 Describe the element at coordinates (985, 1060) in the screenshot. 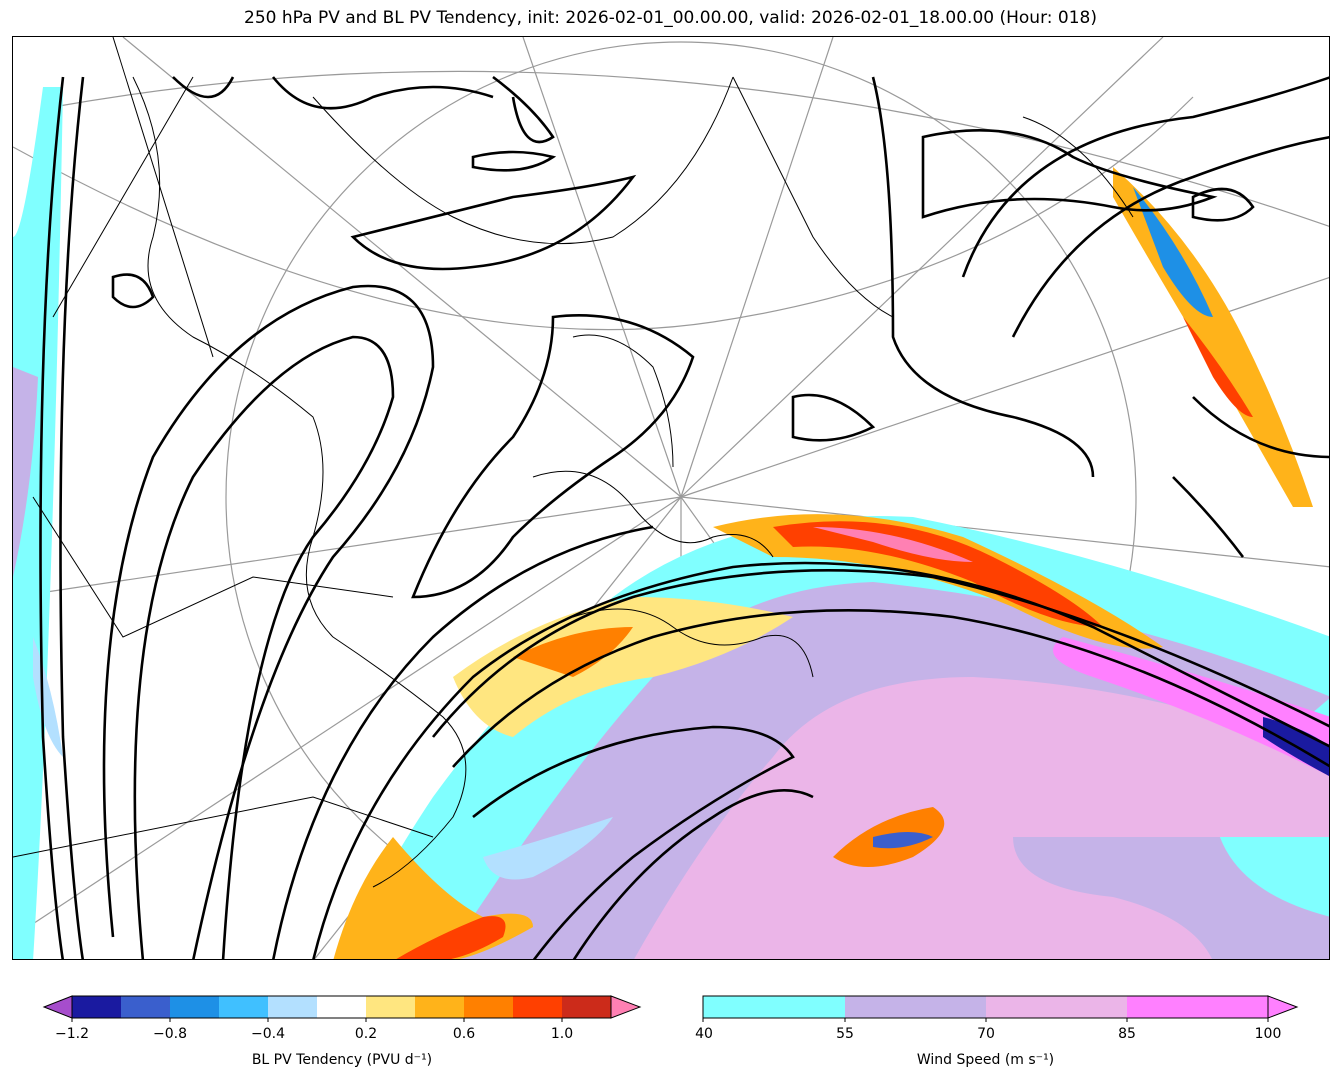

I see `wind-colorbar-label: Wind Speed (m s⁻¹)` at that location.